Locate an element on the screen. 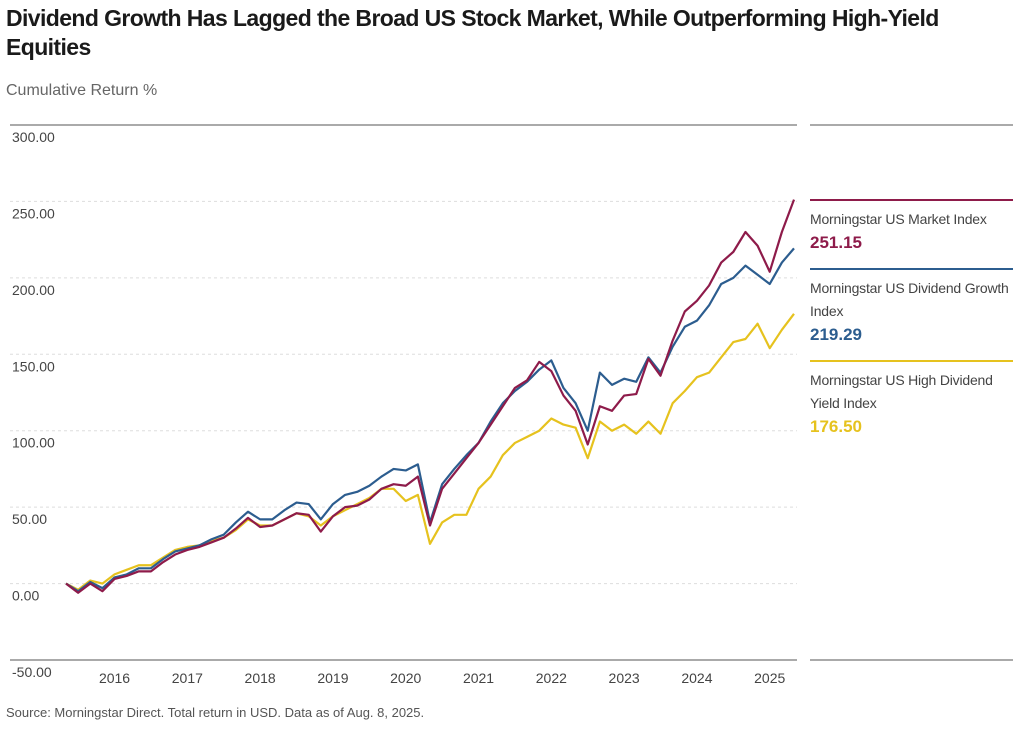  legend-entry: Morningstar US Market Index 251.15 is located at coordinates (911, 226).